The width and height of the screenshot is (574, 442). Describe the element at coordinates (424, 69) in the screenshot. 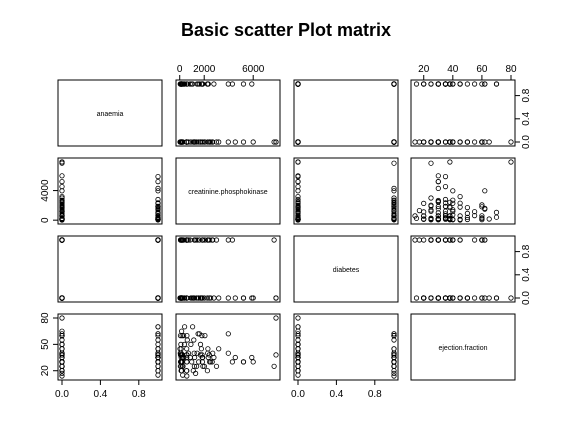

I see `tick-label: 20` at that location.